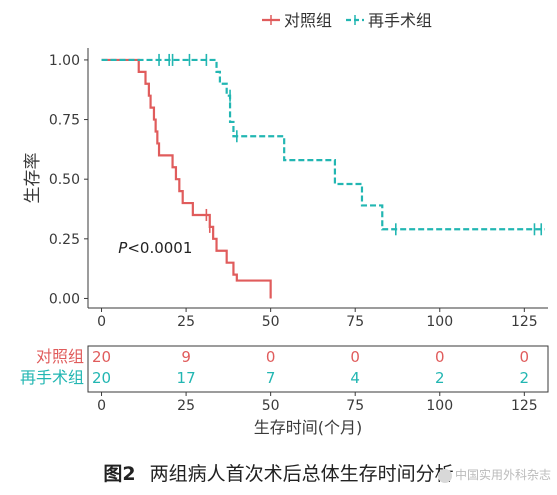 The height and width of the screenshot is (495, 557). Describe the element at coordinates (64, 61) in the screenshot. I see `y-tick-label: 1.00` at that location.